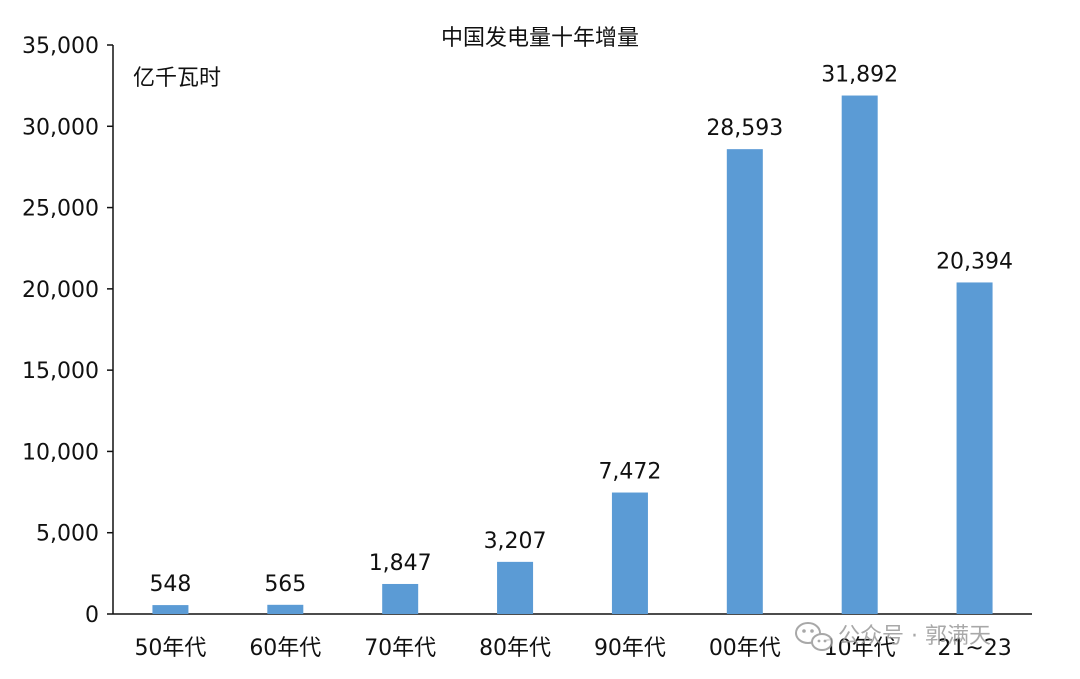 Image resolution: width=1080 pixels, height=679 pixels. What do you see at coordinates (745, 648) in the screenshot?
I see `x-category-label-6: 00年代` at bounding box center [745, 648].